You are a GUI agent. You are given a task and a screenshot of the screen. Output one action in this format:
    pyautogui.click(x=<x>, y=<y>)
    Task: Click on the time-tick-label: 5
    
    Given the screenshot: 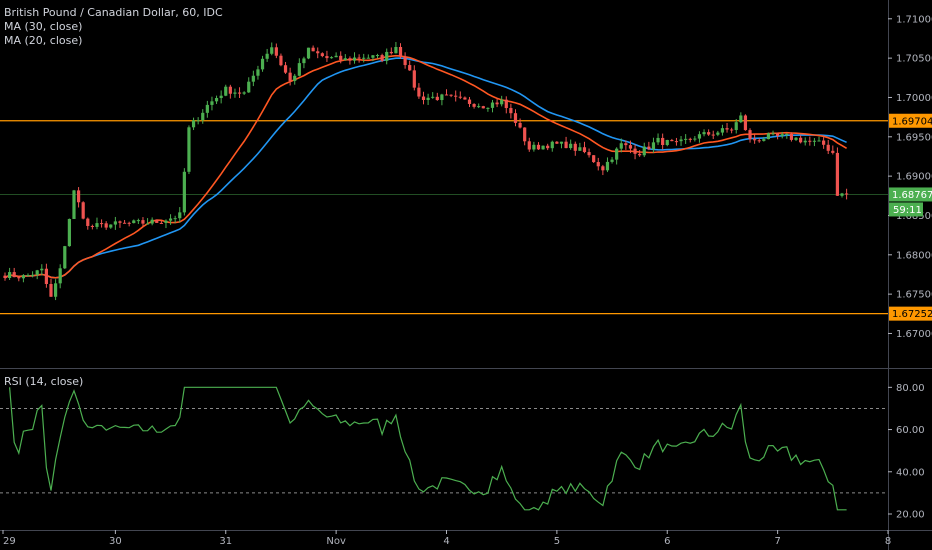 What is the action you would take?
    pyautogui.click(x=557, y=541)
    